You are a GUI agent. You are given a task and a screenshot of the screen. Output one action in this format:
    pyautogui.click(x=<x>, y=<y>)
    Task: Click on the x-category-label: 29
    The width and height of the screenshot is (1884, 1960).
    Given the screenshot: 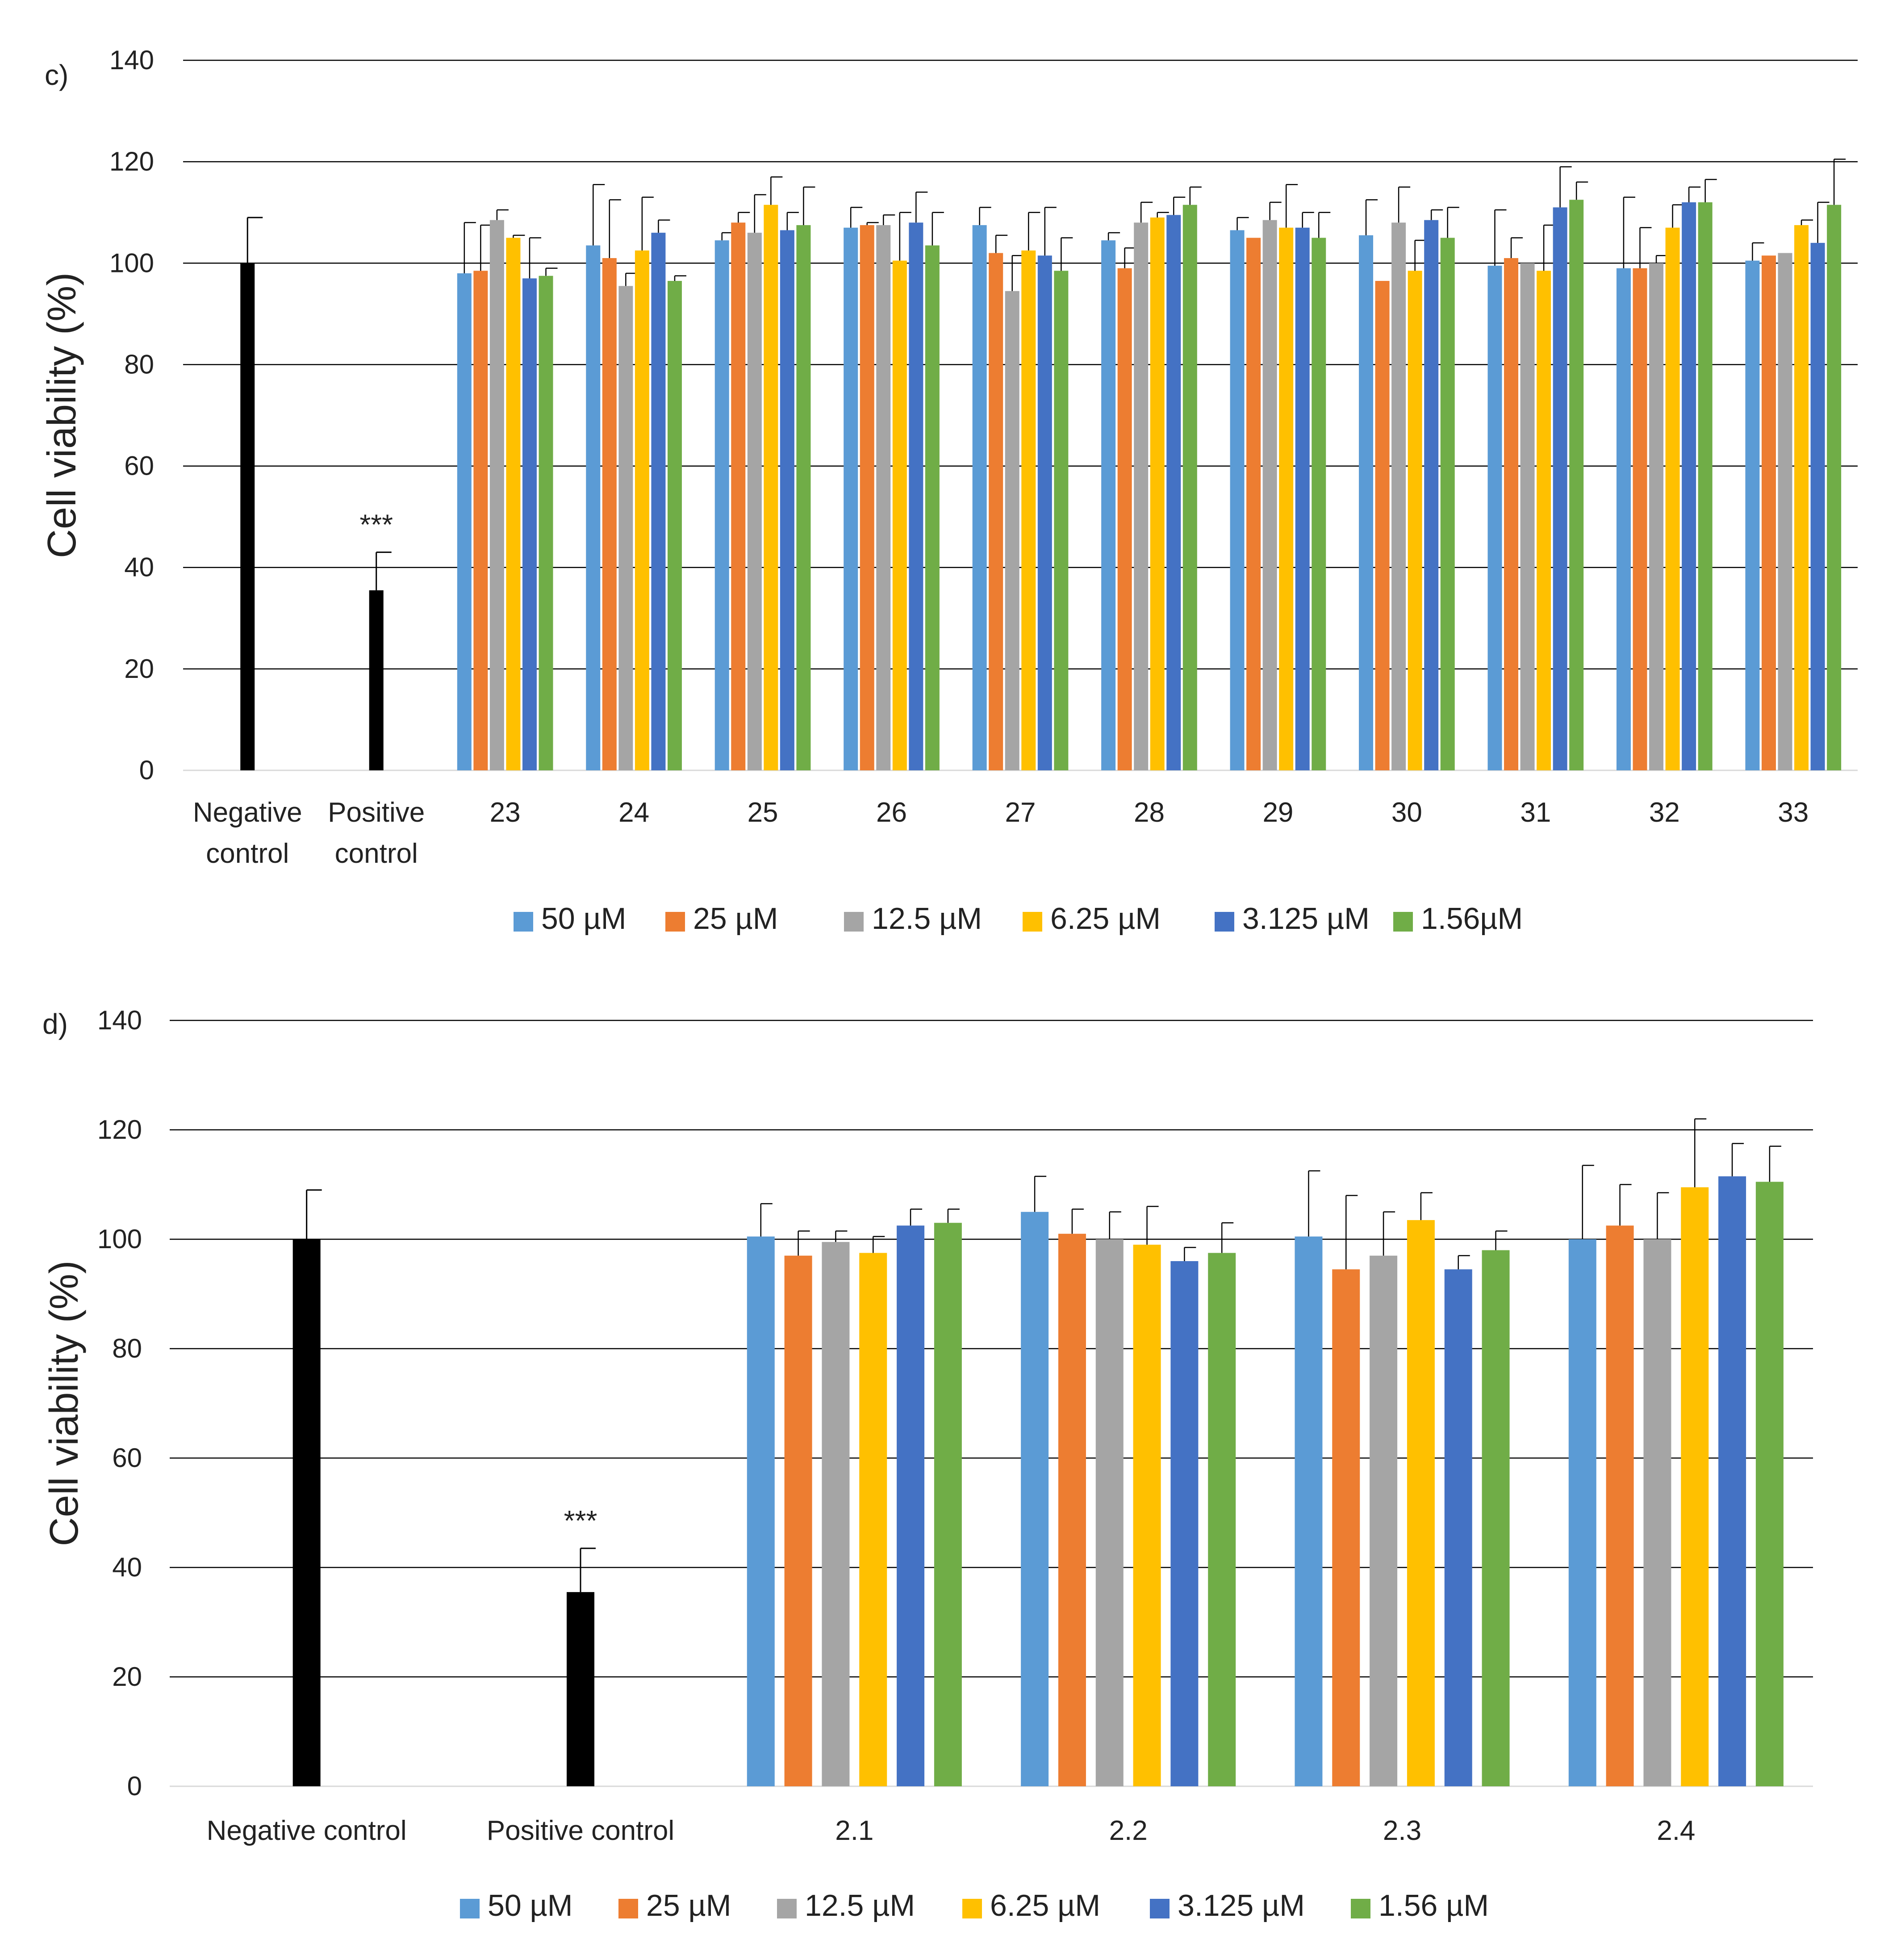 What is the action you would take?
    pyautogui.click(x=1277, y=812)
    